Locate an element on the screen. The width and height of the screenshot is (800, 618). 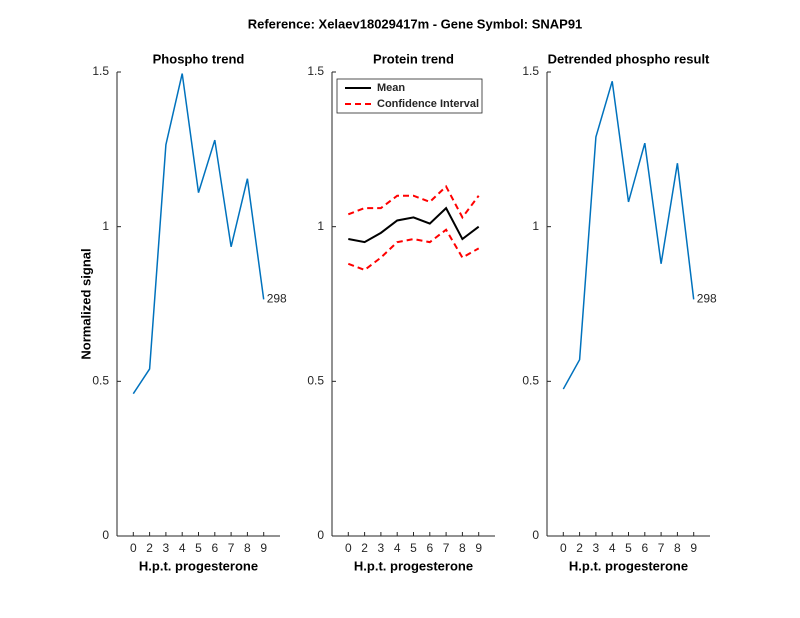
legend-label: Confidence Interval is located at coordinates (428, 104).